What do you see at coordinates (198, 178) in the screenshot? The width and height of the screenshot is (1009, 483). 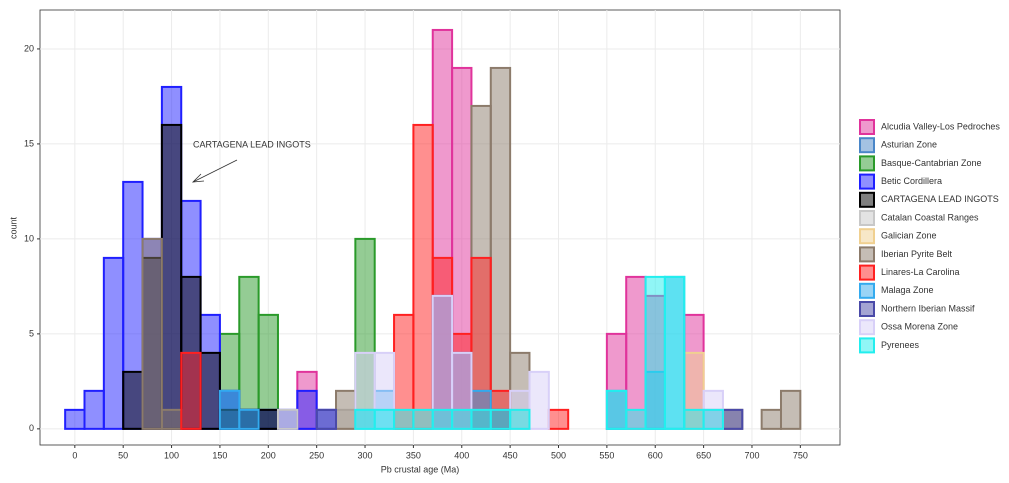 I see `arrow-head` at bounding box center [198, 178].